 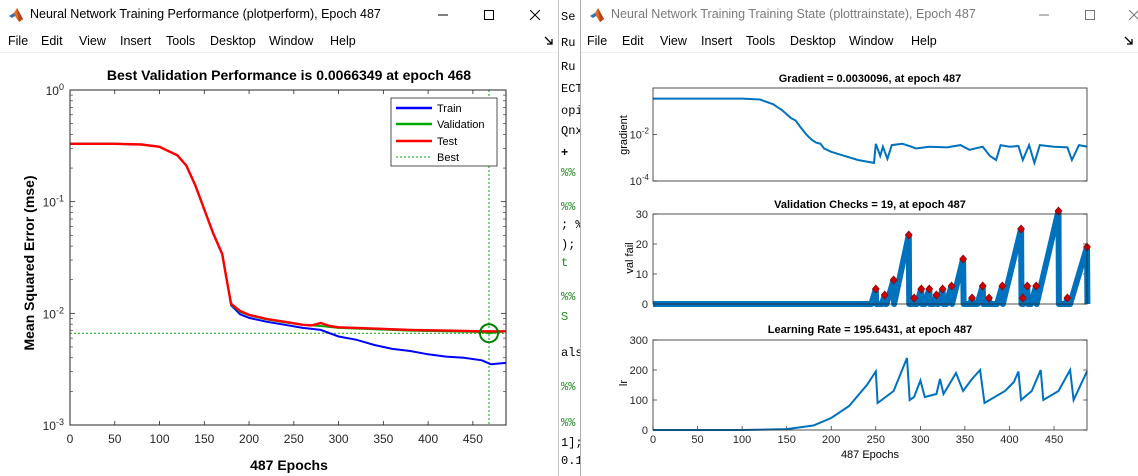 What do you see at coordinates (565, 263) in the screenshot?
I see `editor-text: t` at bounding box center [565, 263].